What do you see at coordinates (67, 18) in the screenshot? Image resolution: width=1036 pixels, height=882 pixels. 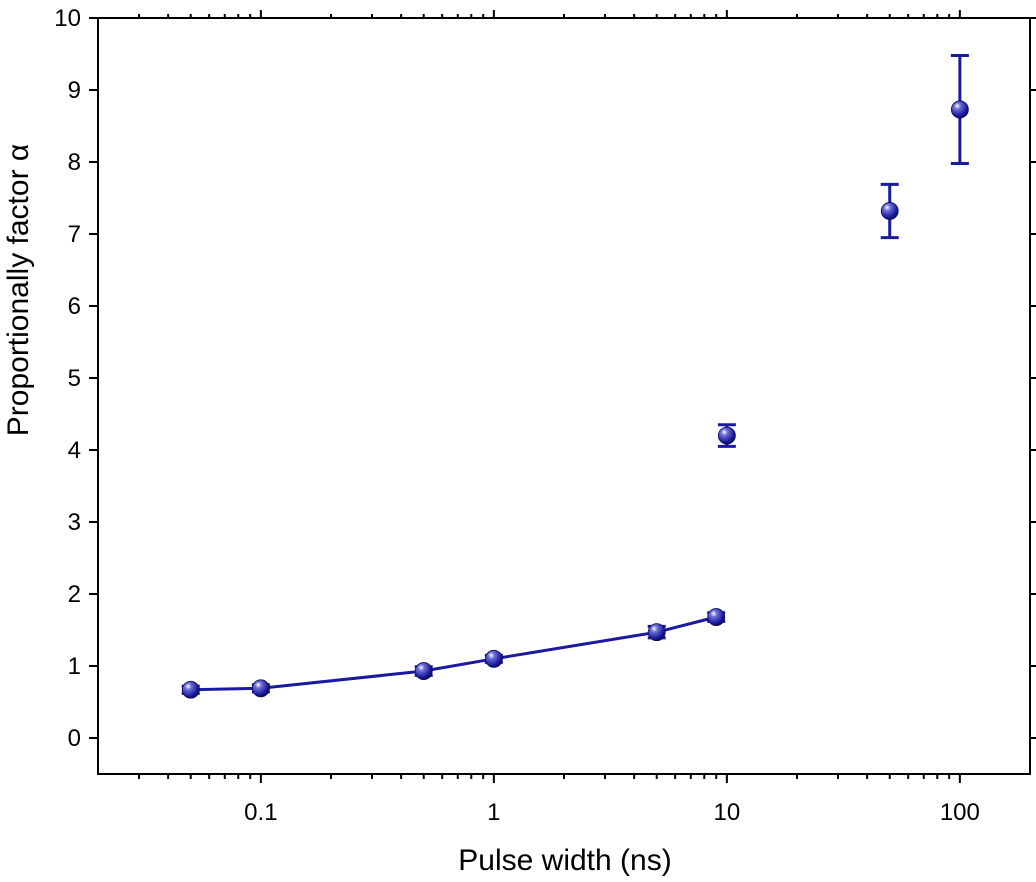 I see `y-tick-label: 10` at bounding box center [67, 18].